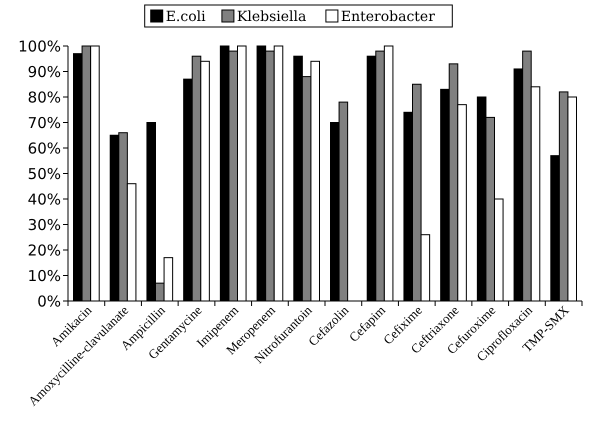 This screenshot has height=446, width=597. What do you see at coordinates (44, 173) in the screenshot?
I see `y-tick-label: 50%` at bounding box center [44, 173].